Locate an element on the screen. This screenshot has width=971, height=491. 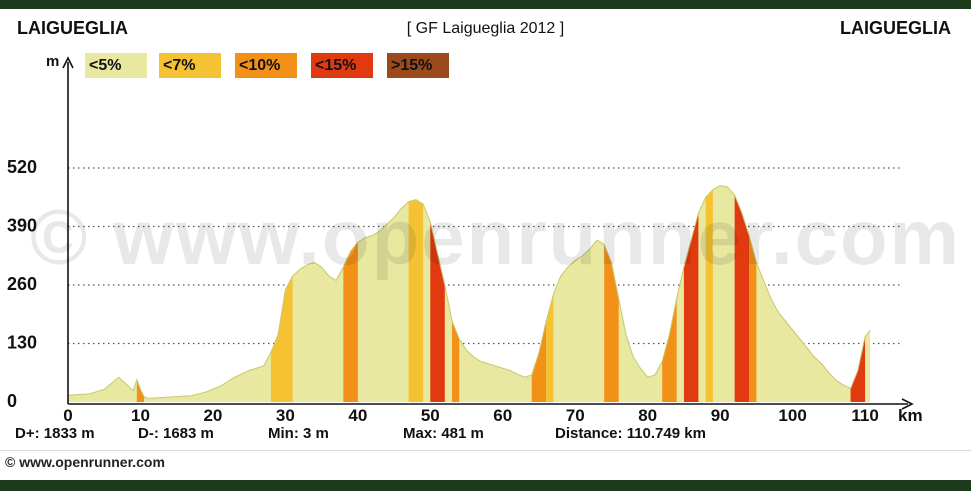
credit-text: © www.openrunner.com is located at coordinates (85, 462).